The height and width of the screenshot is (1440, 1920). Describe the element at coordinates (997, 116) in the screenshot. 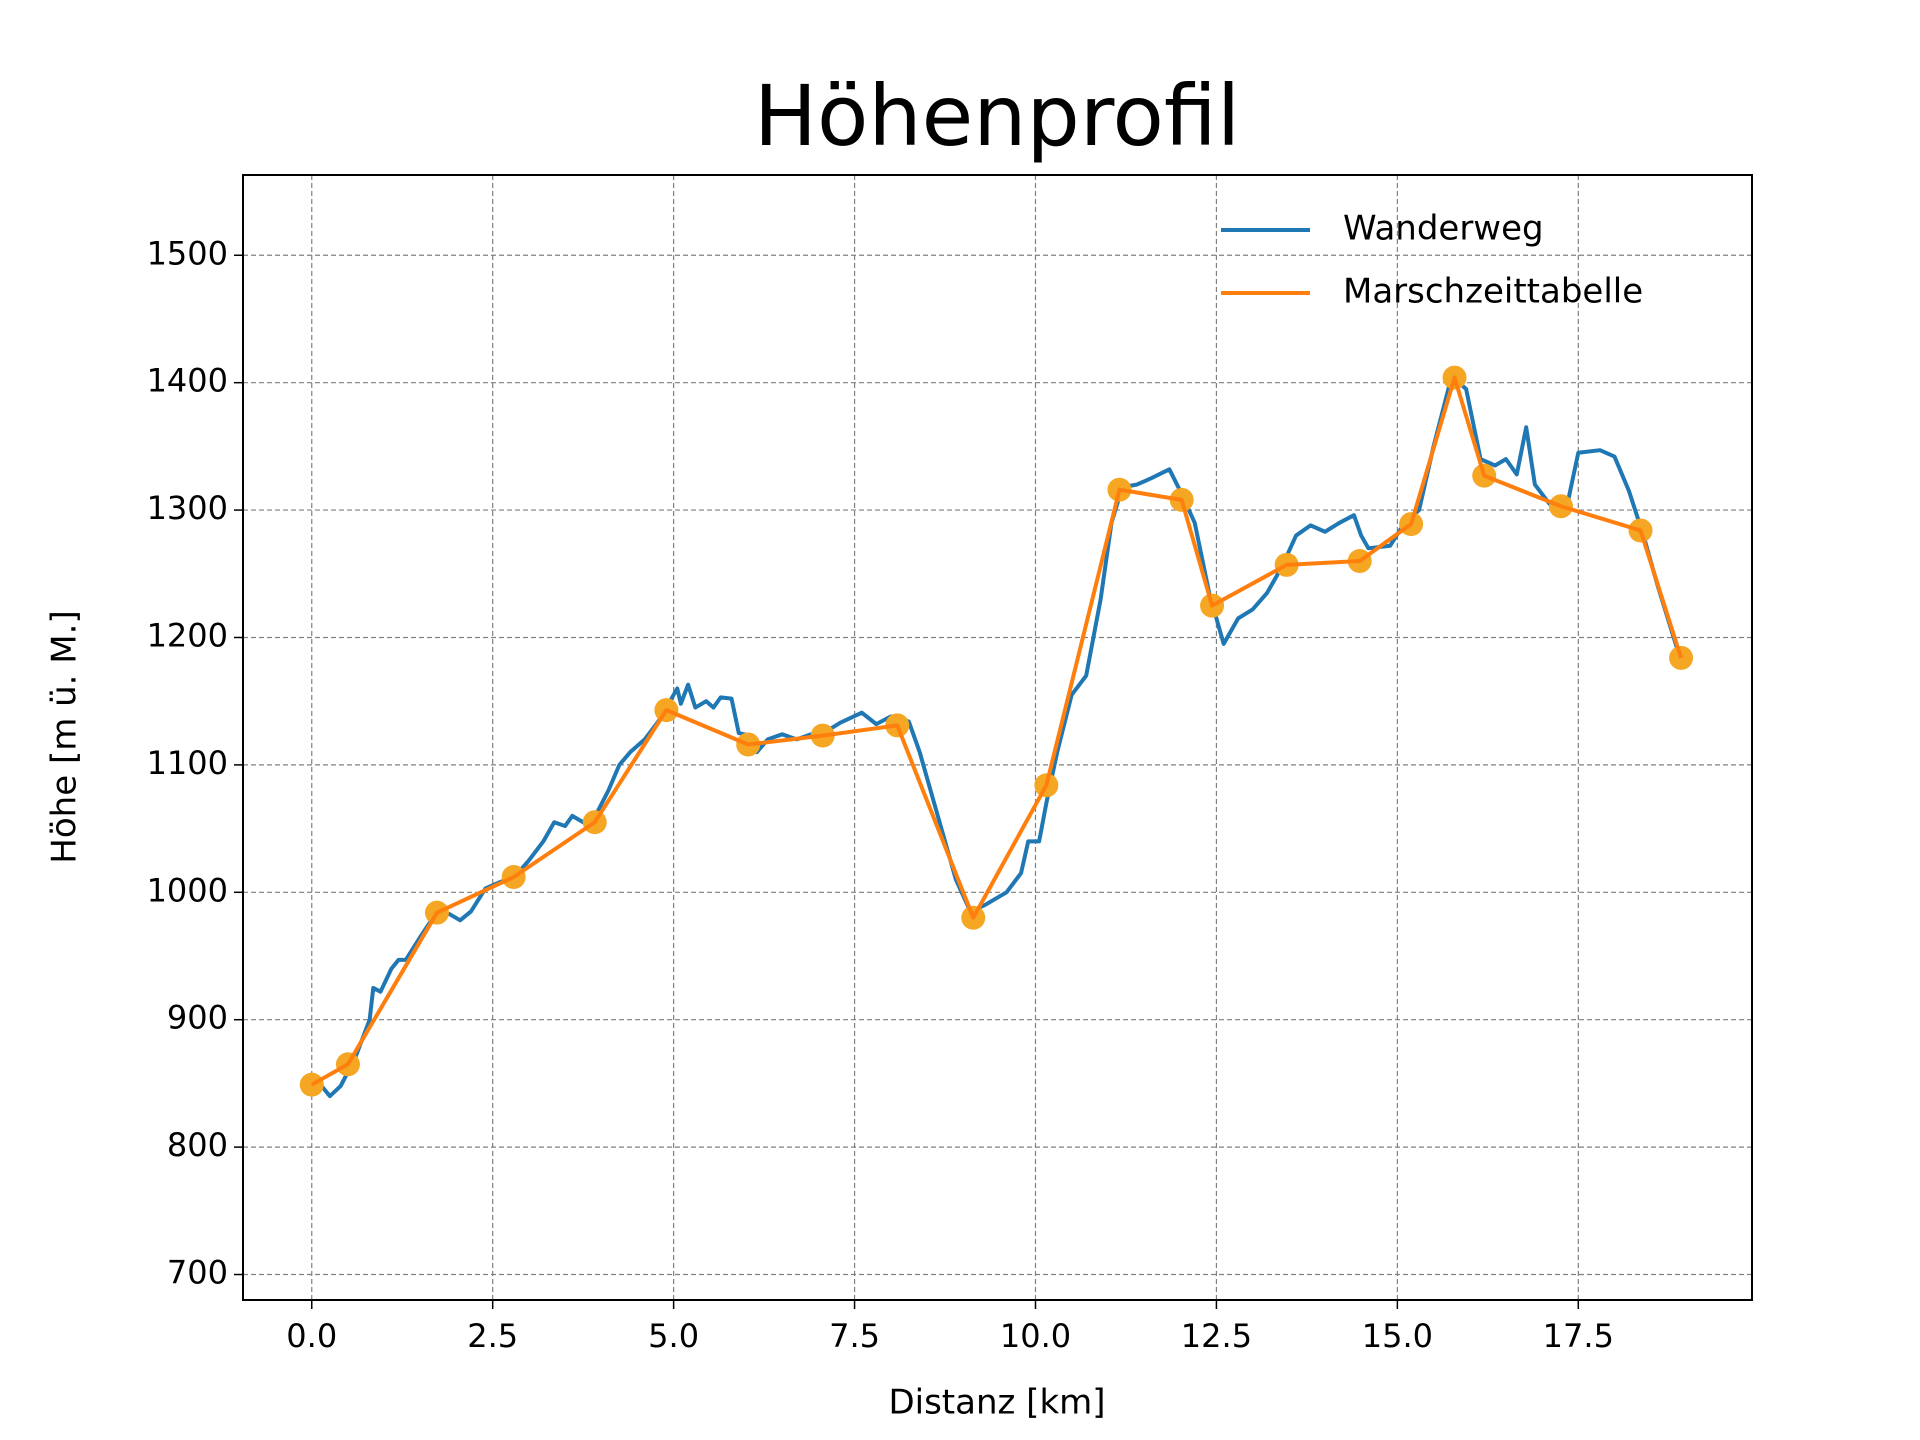

I see `chart-title: Höhenprofil` at that location.